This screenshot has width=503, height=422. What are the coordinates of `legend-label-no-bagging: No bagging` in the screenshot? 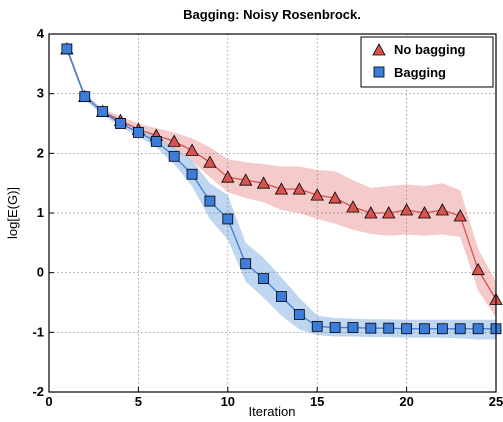 It's located at (430, 49).